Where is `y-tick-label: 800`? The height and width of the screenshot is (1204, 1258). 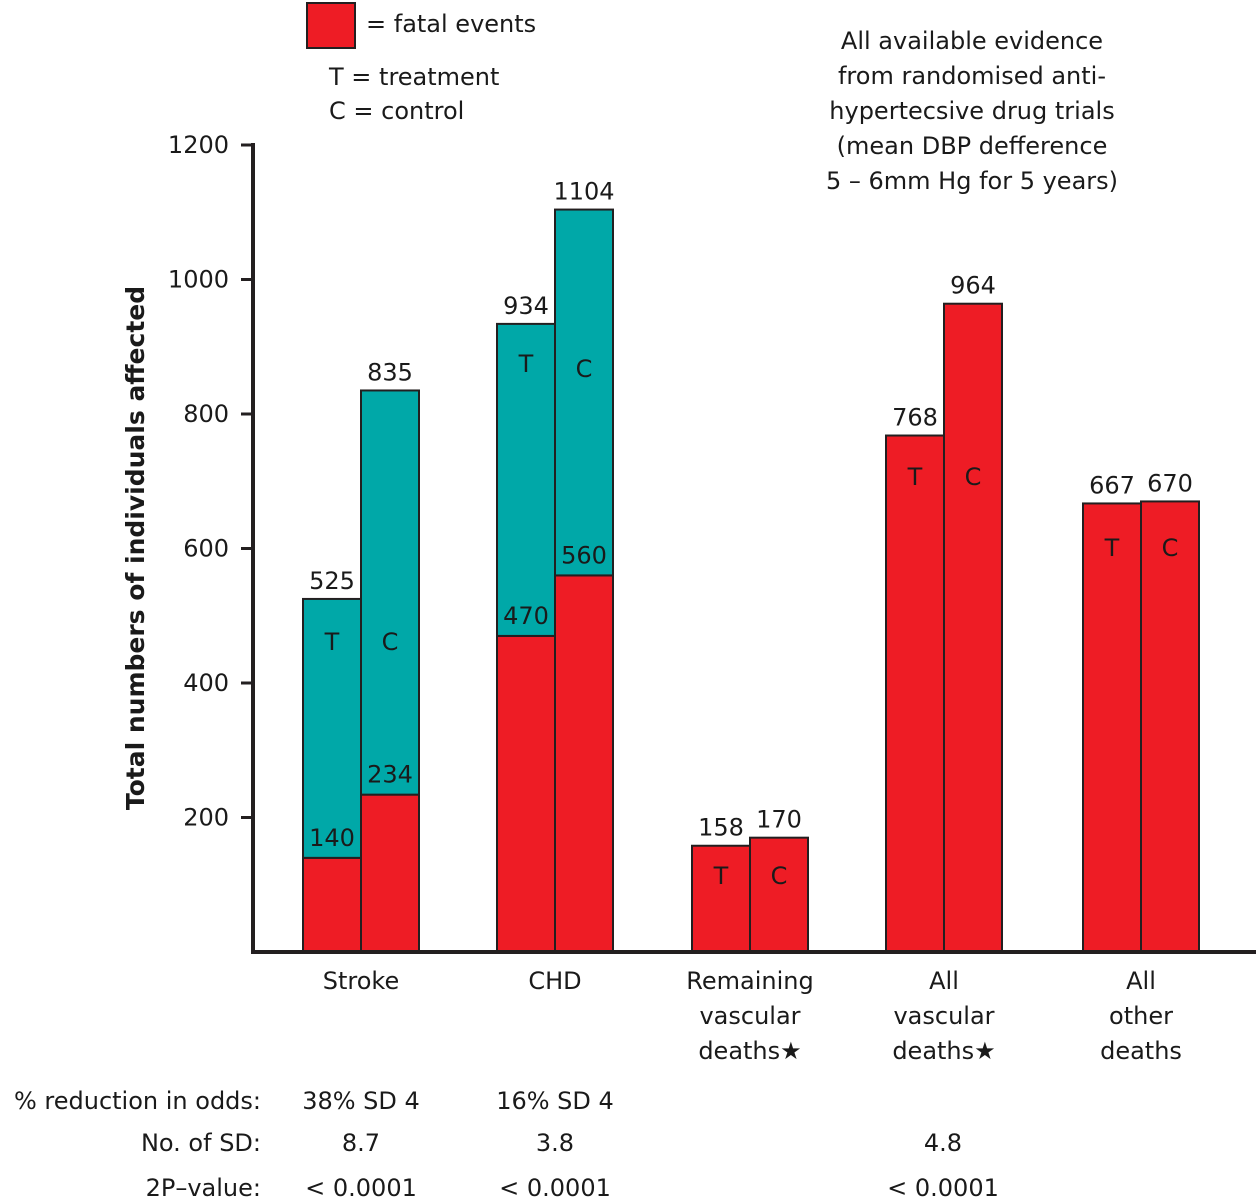 y-tick-label: 800 is located at coordinates (206, 414).